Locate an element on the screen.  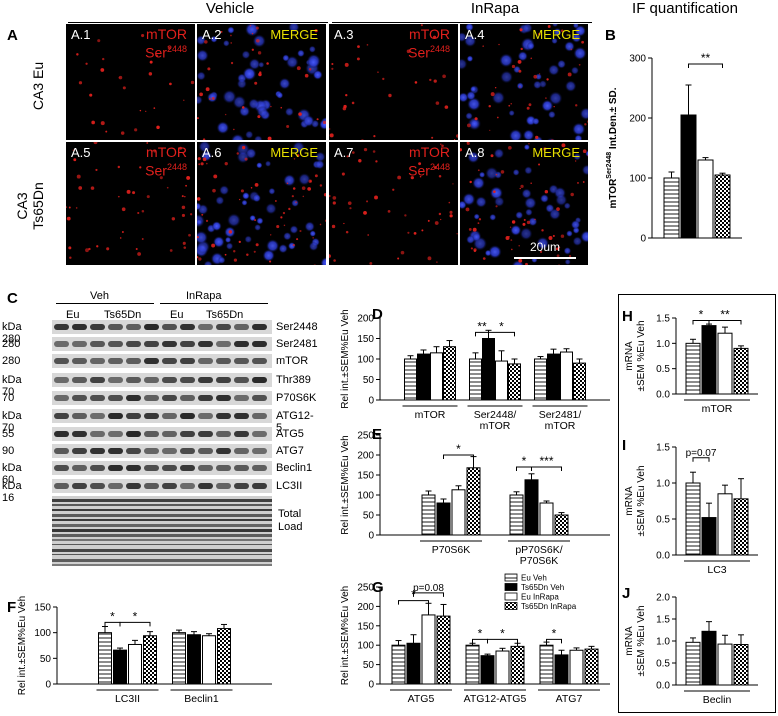
y-tick-label: 300 is located at coordinates (637, 59).